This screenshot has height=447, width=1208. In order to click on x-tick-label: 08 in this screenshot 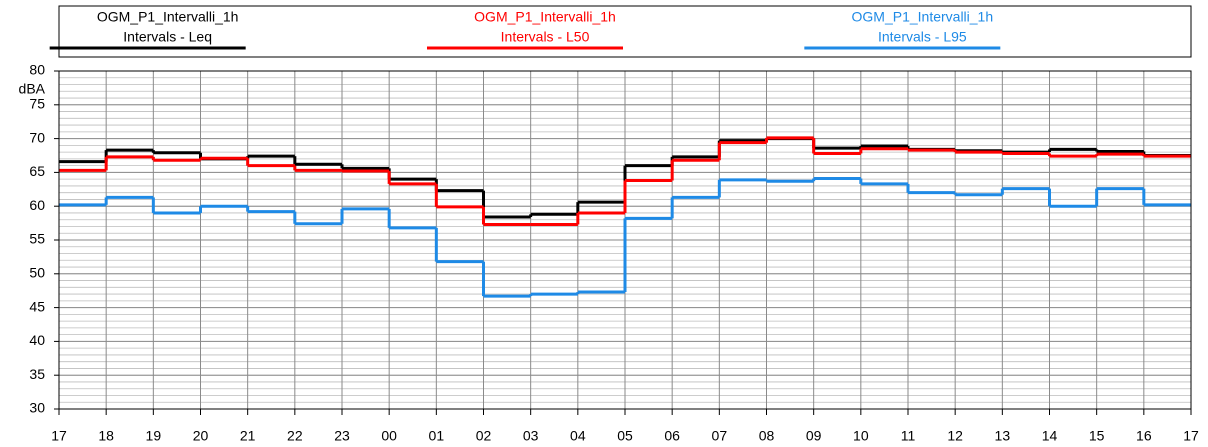, I will do `click(767, 436)`.